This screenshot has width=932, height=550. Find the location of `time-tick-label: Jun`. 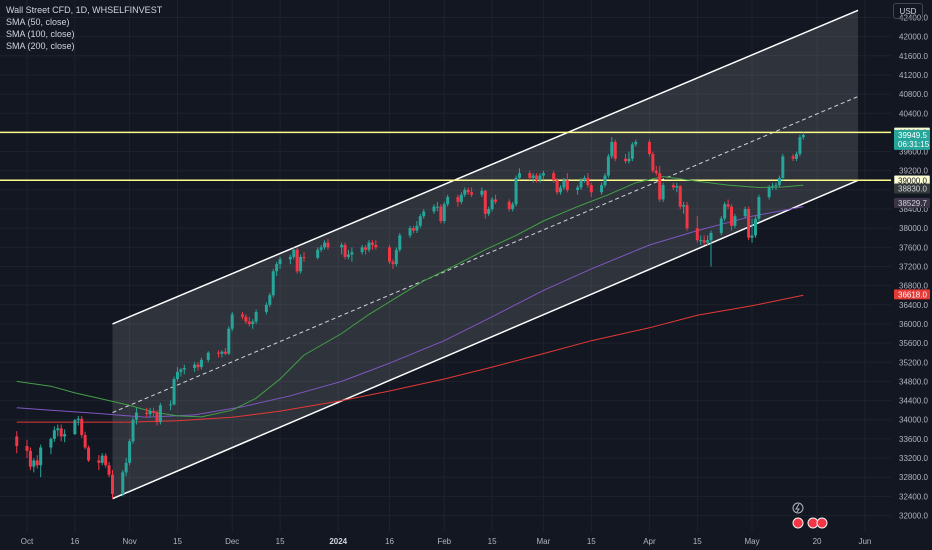

time-tick-label: Jun is located at coordinates (864, 541).